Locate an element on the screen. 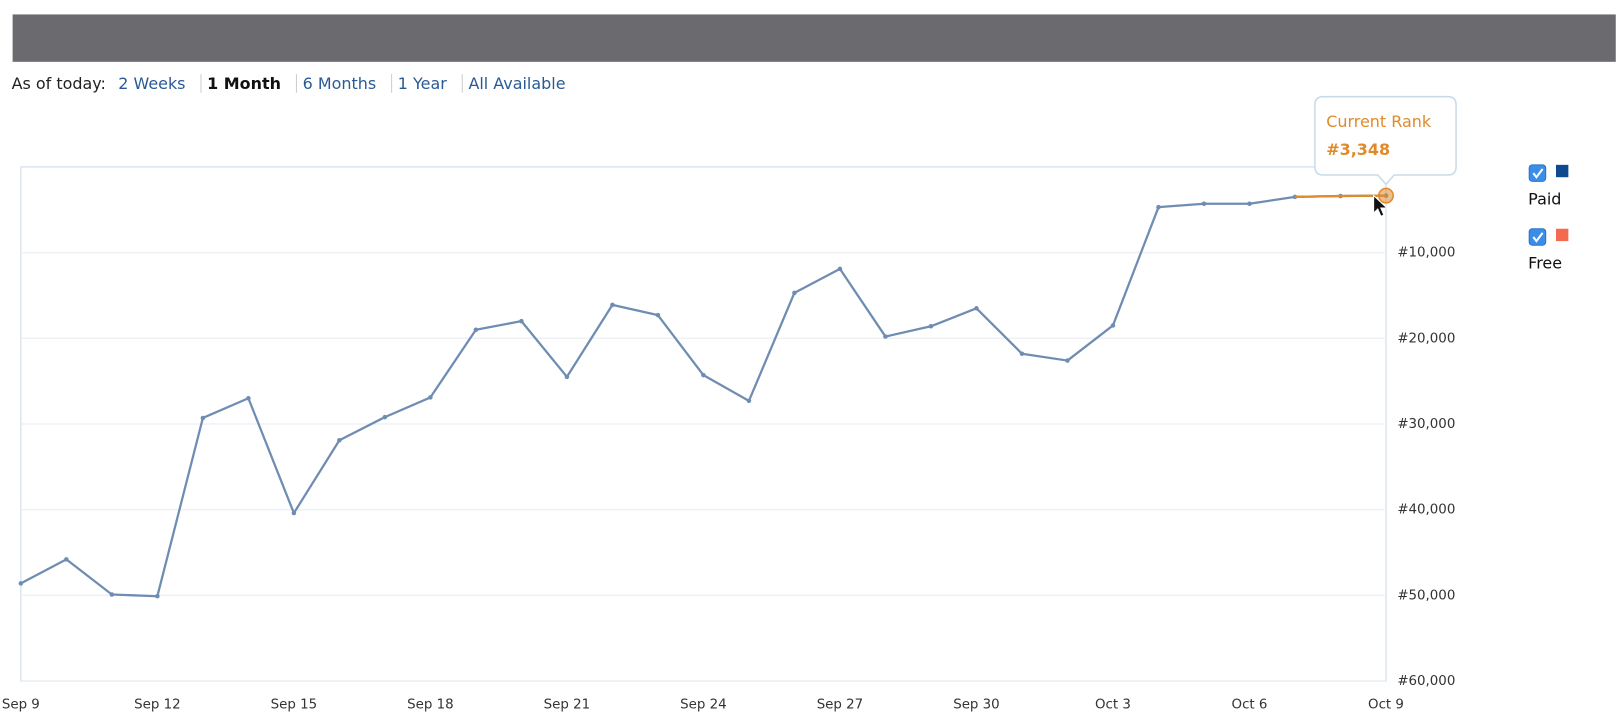 The width and height of the screenshot is (1616, 714). tooltip-box is located at coordinates (1385, 140).